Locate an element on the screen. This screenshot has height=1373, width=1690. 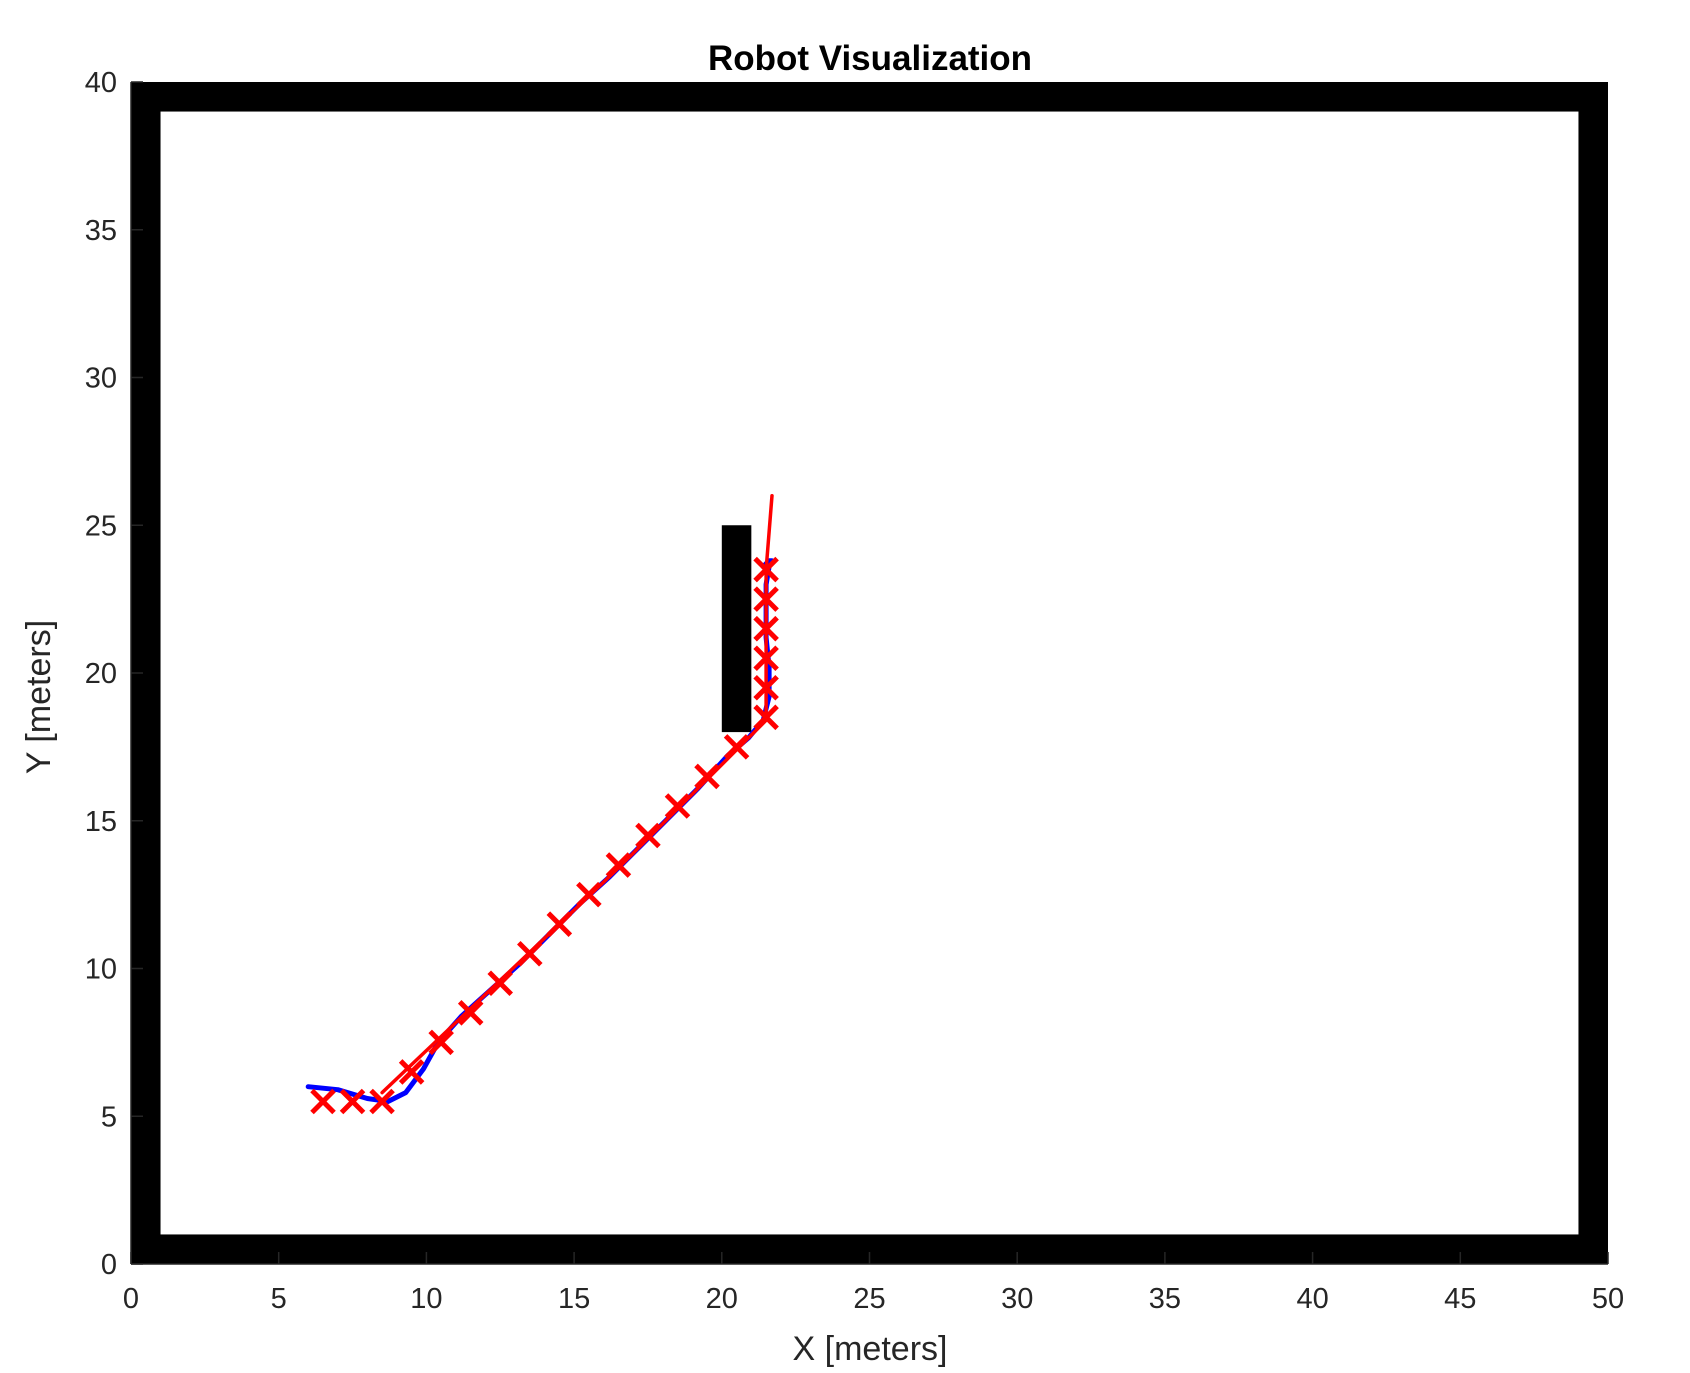
x-tick-label: 25 is located at coordinates (869, 1299).